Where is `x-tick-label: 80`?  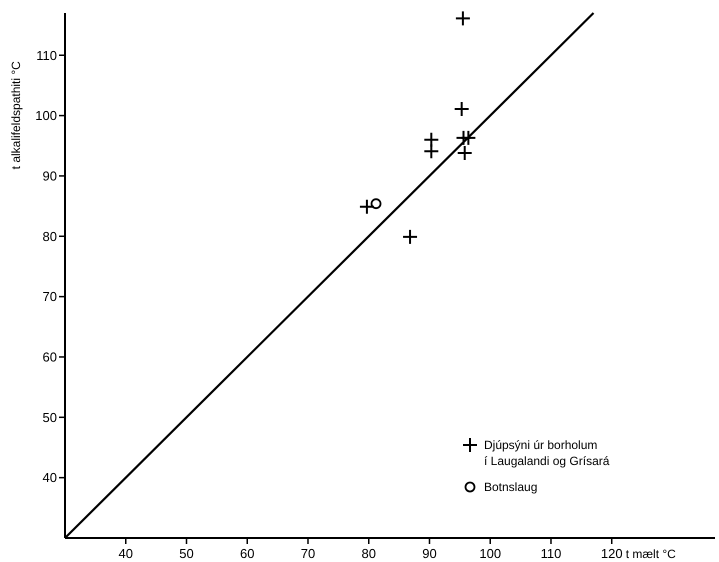
x-tick-label: 80 is located at coordinates (369, 553).